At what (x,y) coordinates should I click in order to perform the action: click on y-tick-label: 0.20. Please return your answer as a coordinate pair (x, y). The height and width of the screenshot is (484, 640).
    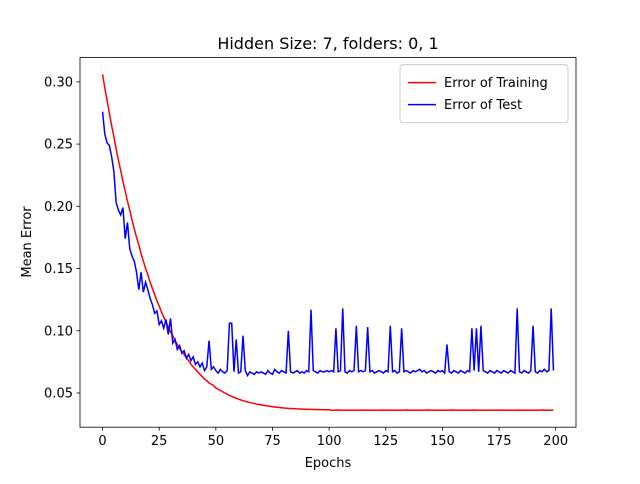
    Looking at the image, I should click on (58, 207).